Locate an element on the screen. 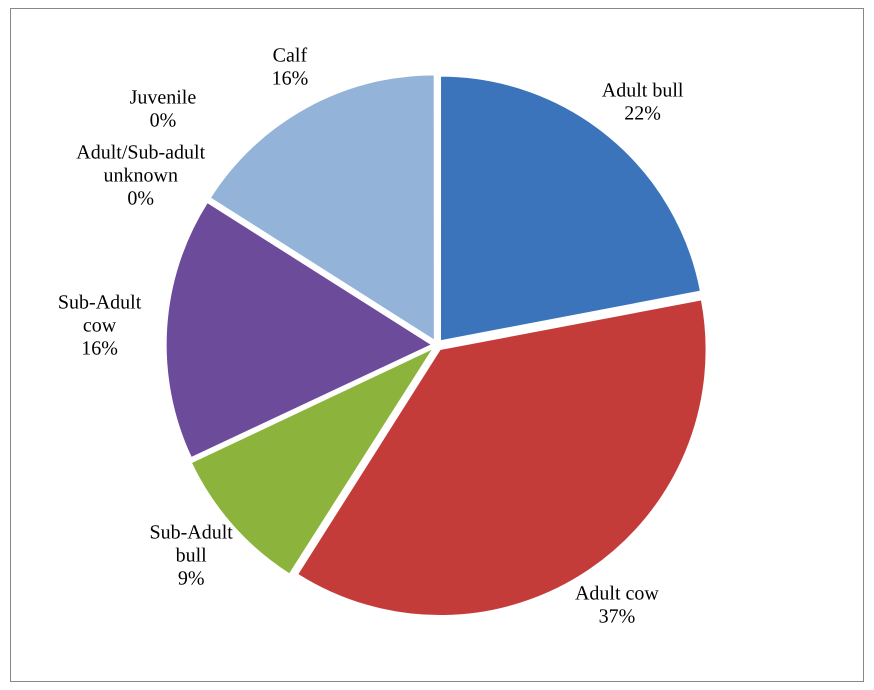 This screenshot has height=690, width=874. slice-label: Adult cow is located at coordinates (617, 593).